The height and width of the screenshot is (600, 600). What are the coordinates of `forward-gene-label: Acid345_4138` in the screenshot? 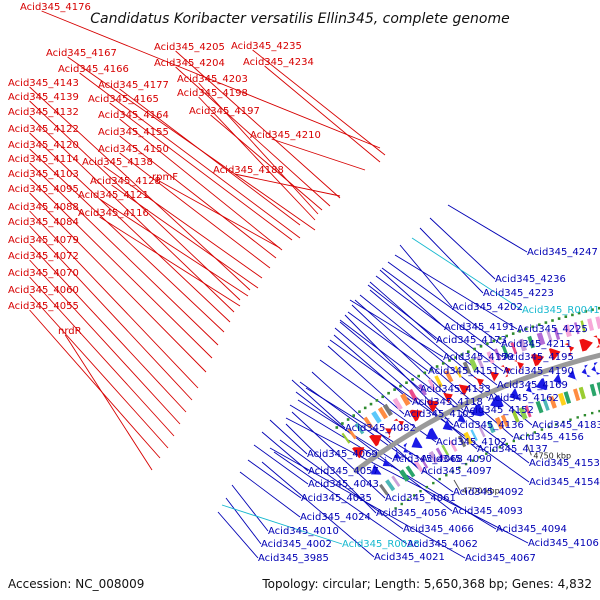 It's located at (117, 162).